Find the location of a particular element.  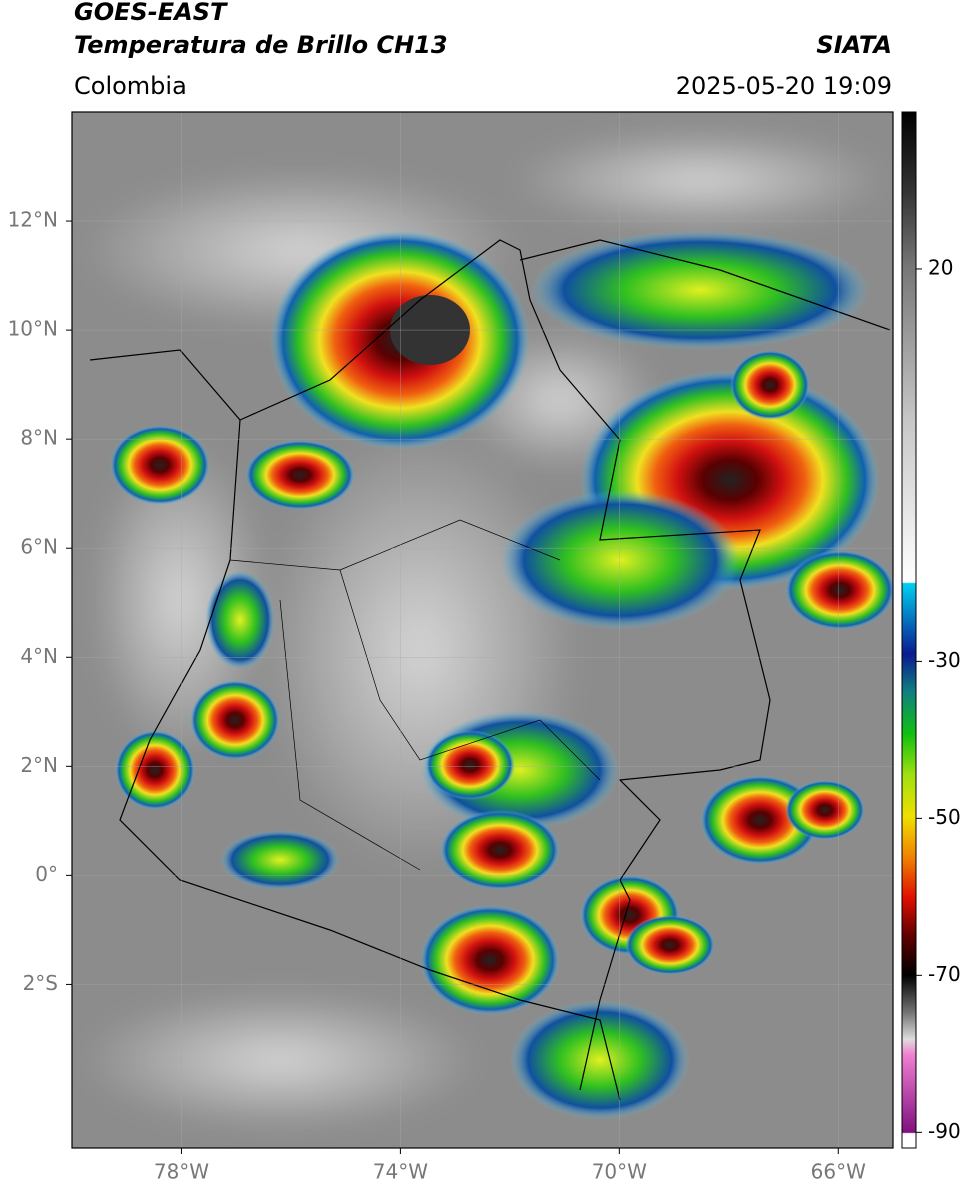

subtitle: Temperatura de Brillo CH13 is located at coordinates (261, 45).